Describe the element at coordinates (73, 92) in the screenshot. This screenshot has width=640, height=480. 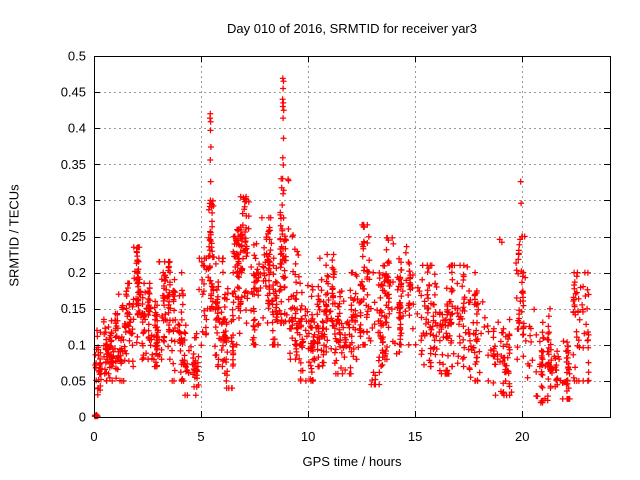
I see `y-tick-label: 0.45` at that location.